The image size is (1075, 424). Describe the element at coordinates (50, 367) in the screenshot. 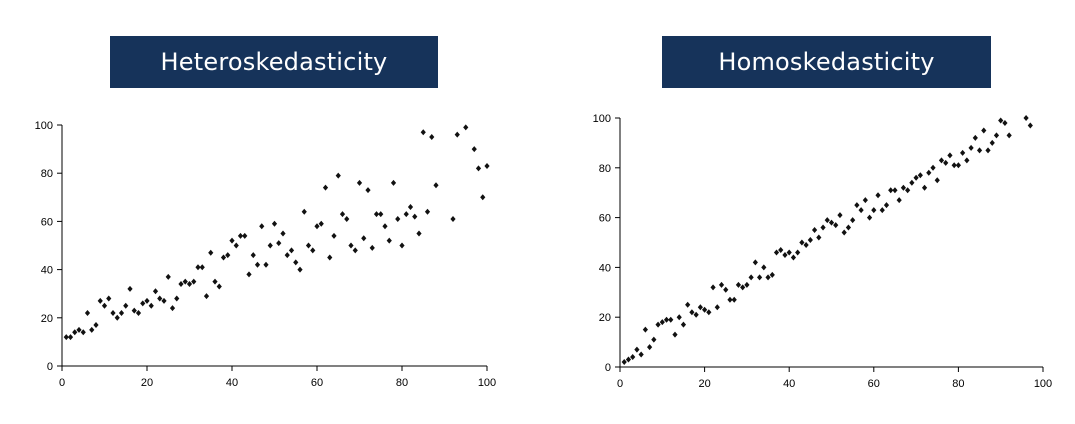

I see `y-tick-label: 0` at that location.